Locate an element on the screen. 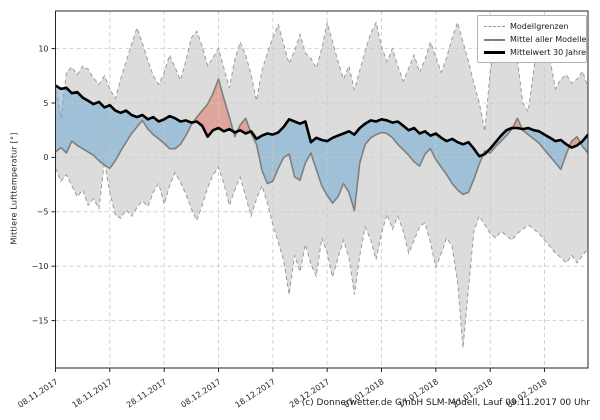  x-tick-label: 08.12.2017 is located at coordinates (200, 393).